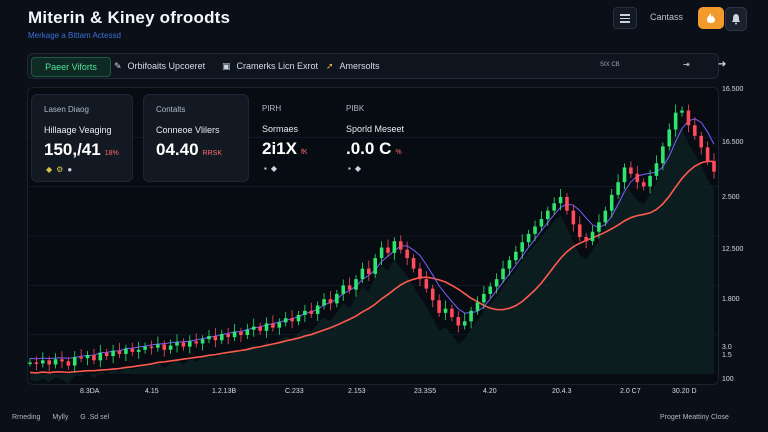  Describe the element at coordinates (74, 35) in the screenshot. I see `app-subtitle-link: Merkage a Bittam Actessd` at that location.